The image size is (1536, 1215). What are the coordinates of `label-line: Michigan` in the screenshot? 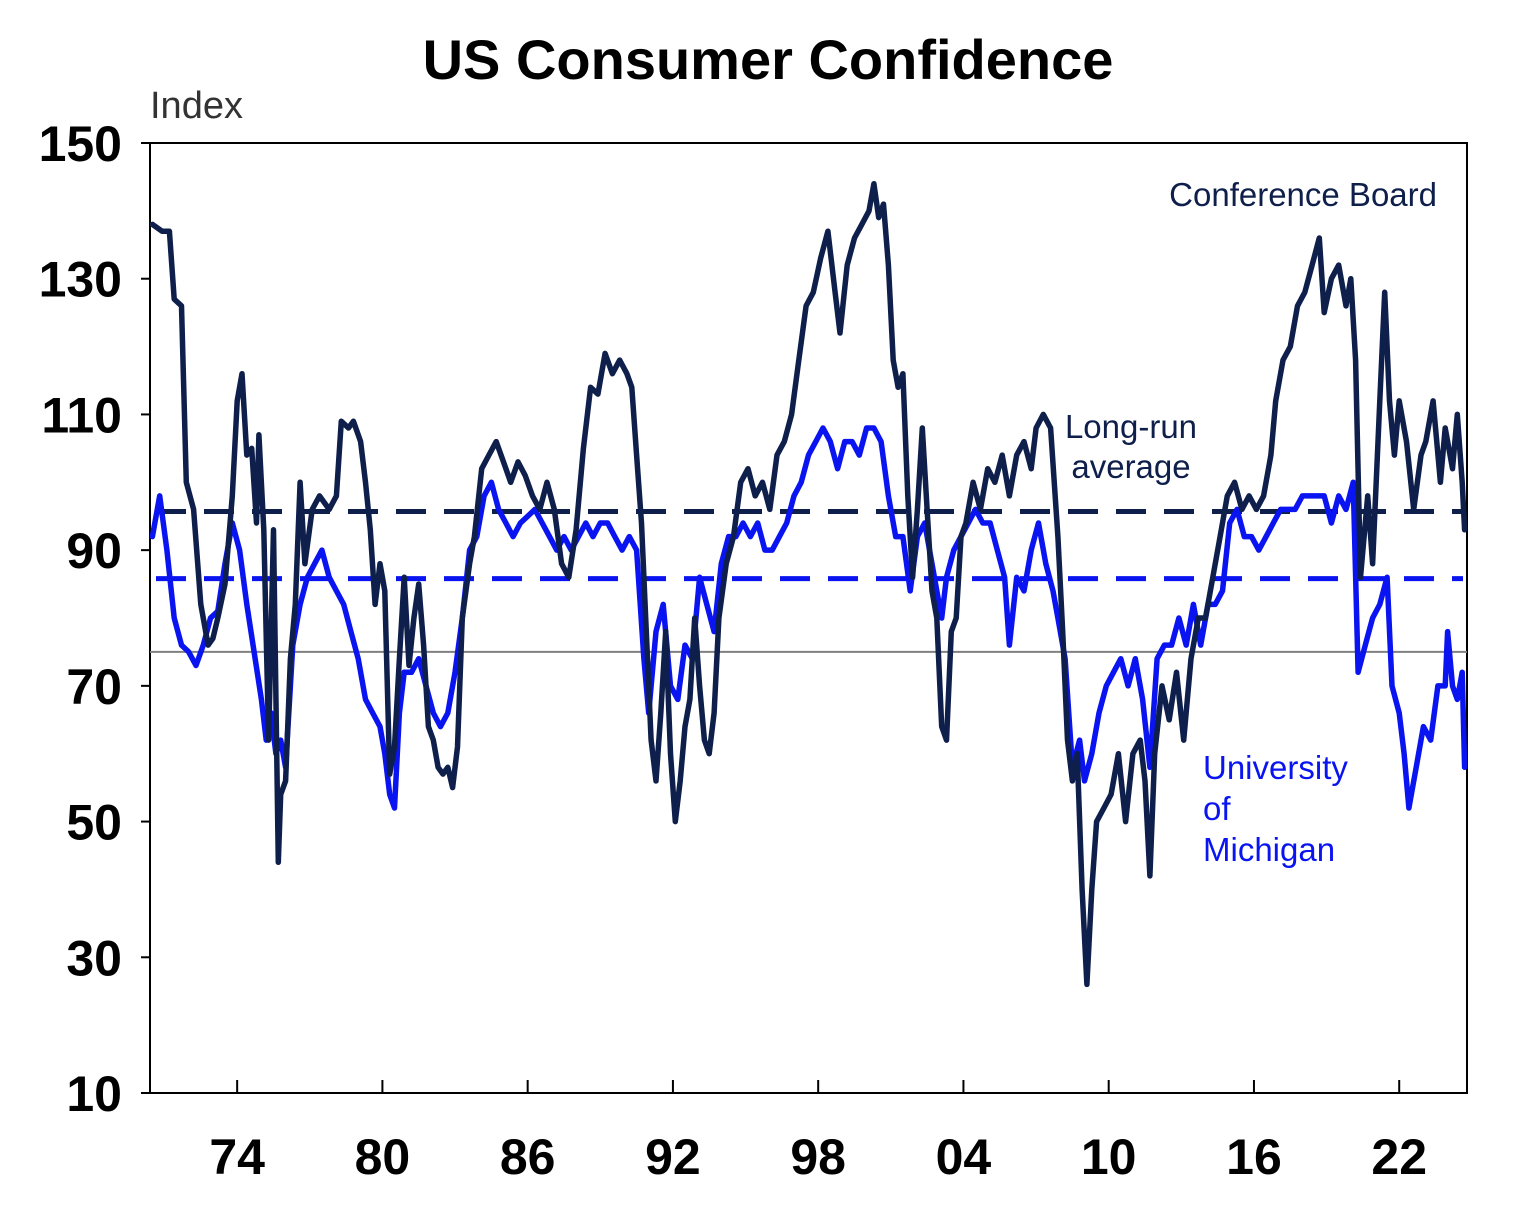 It's located at (1269, 849).